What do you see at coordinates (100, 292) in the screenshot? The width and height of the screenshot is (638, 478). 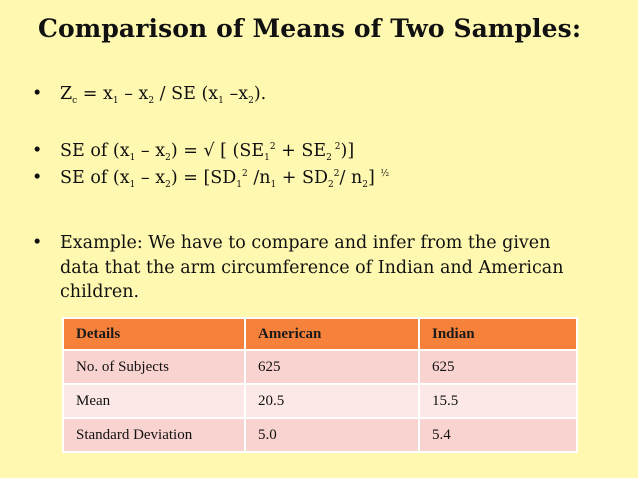 I see `example-text-line-3: children.` at bounding box center [100, 292].